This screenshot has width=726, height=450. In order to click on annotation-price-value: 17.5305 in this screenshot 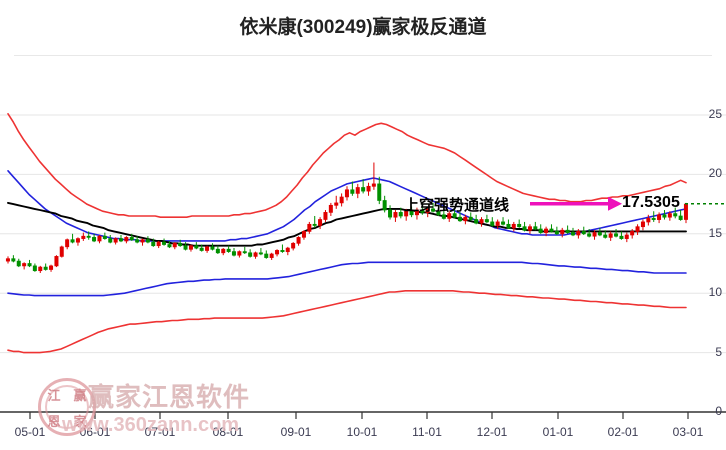, I will do `click(651, 202)`.